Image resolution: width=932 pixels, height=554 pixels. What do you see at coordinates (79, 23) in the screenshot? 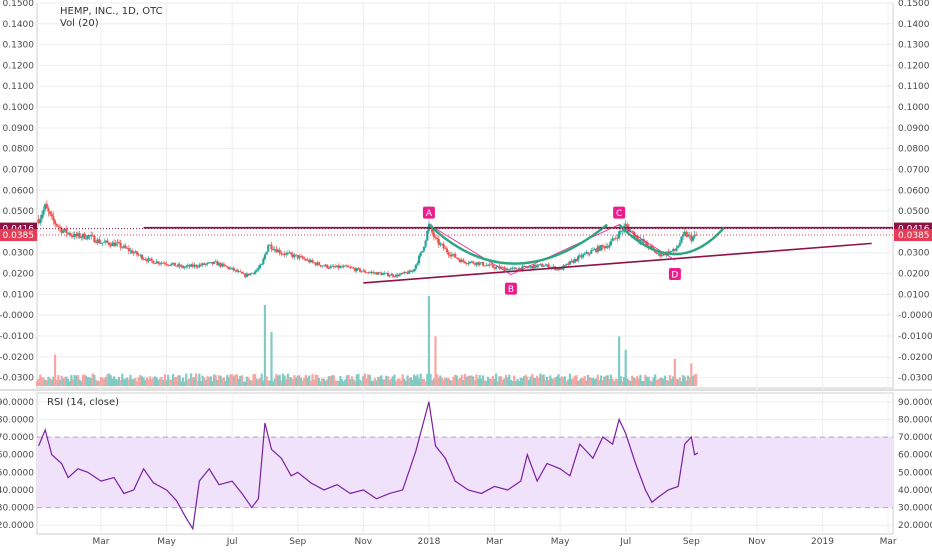
I see `volume-title: Vol (20)` at bounding box center [79, 23].